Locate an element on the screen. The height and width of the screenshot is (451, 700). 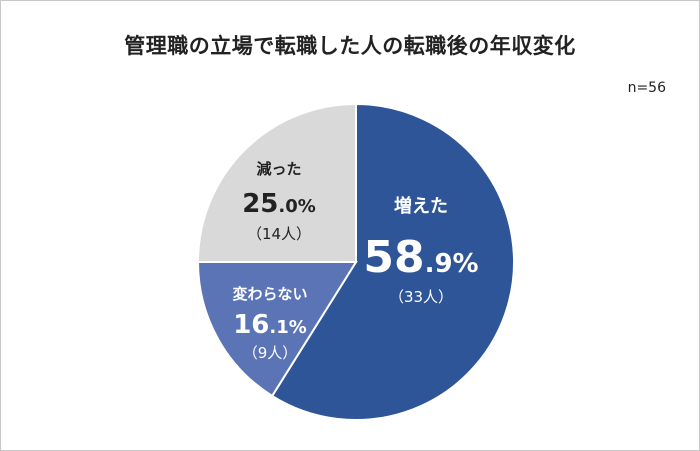
slice-count: （14人） is located at coordinates (279, 234).